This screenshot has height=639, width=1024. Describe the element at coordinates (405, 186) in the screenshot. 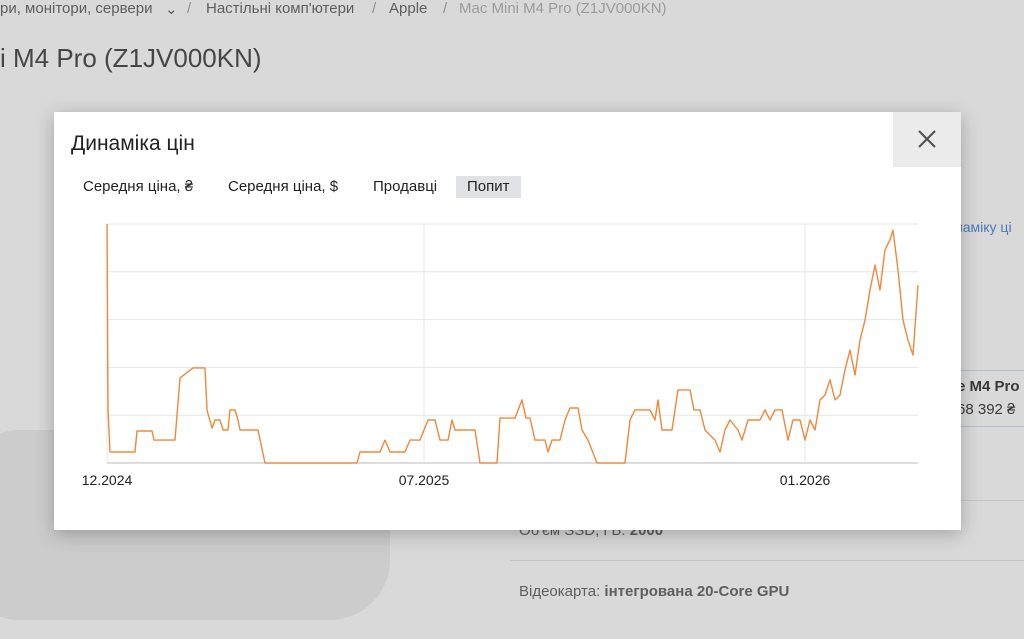

I see `tab: Продавці` at that location.